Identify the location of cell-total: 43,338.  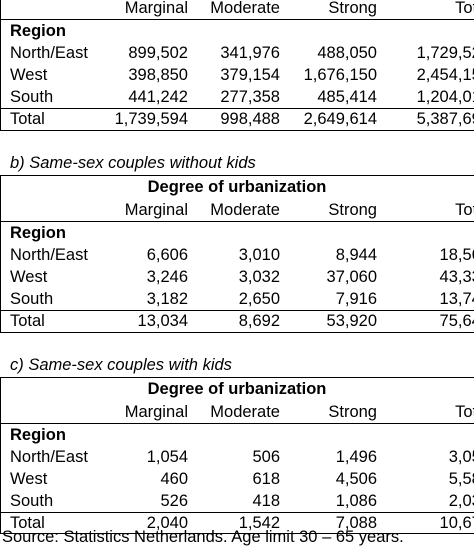
(456, 277).